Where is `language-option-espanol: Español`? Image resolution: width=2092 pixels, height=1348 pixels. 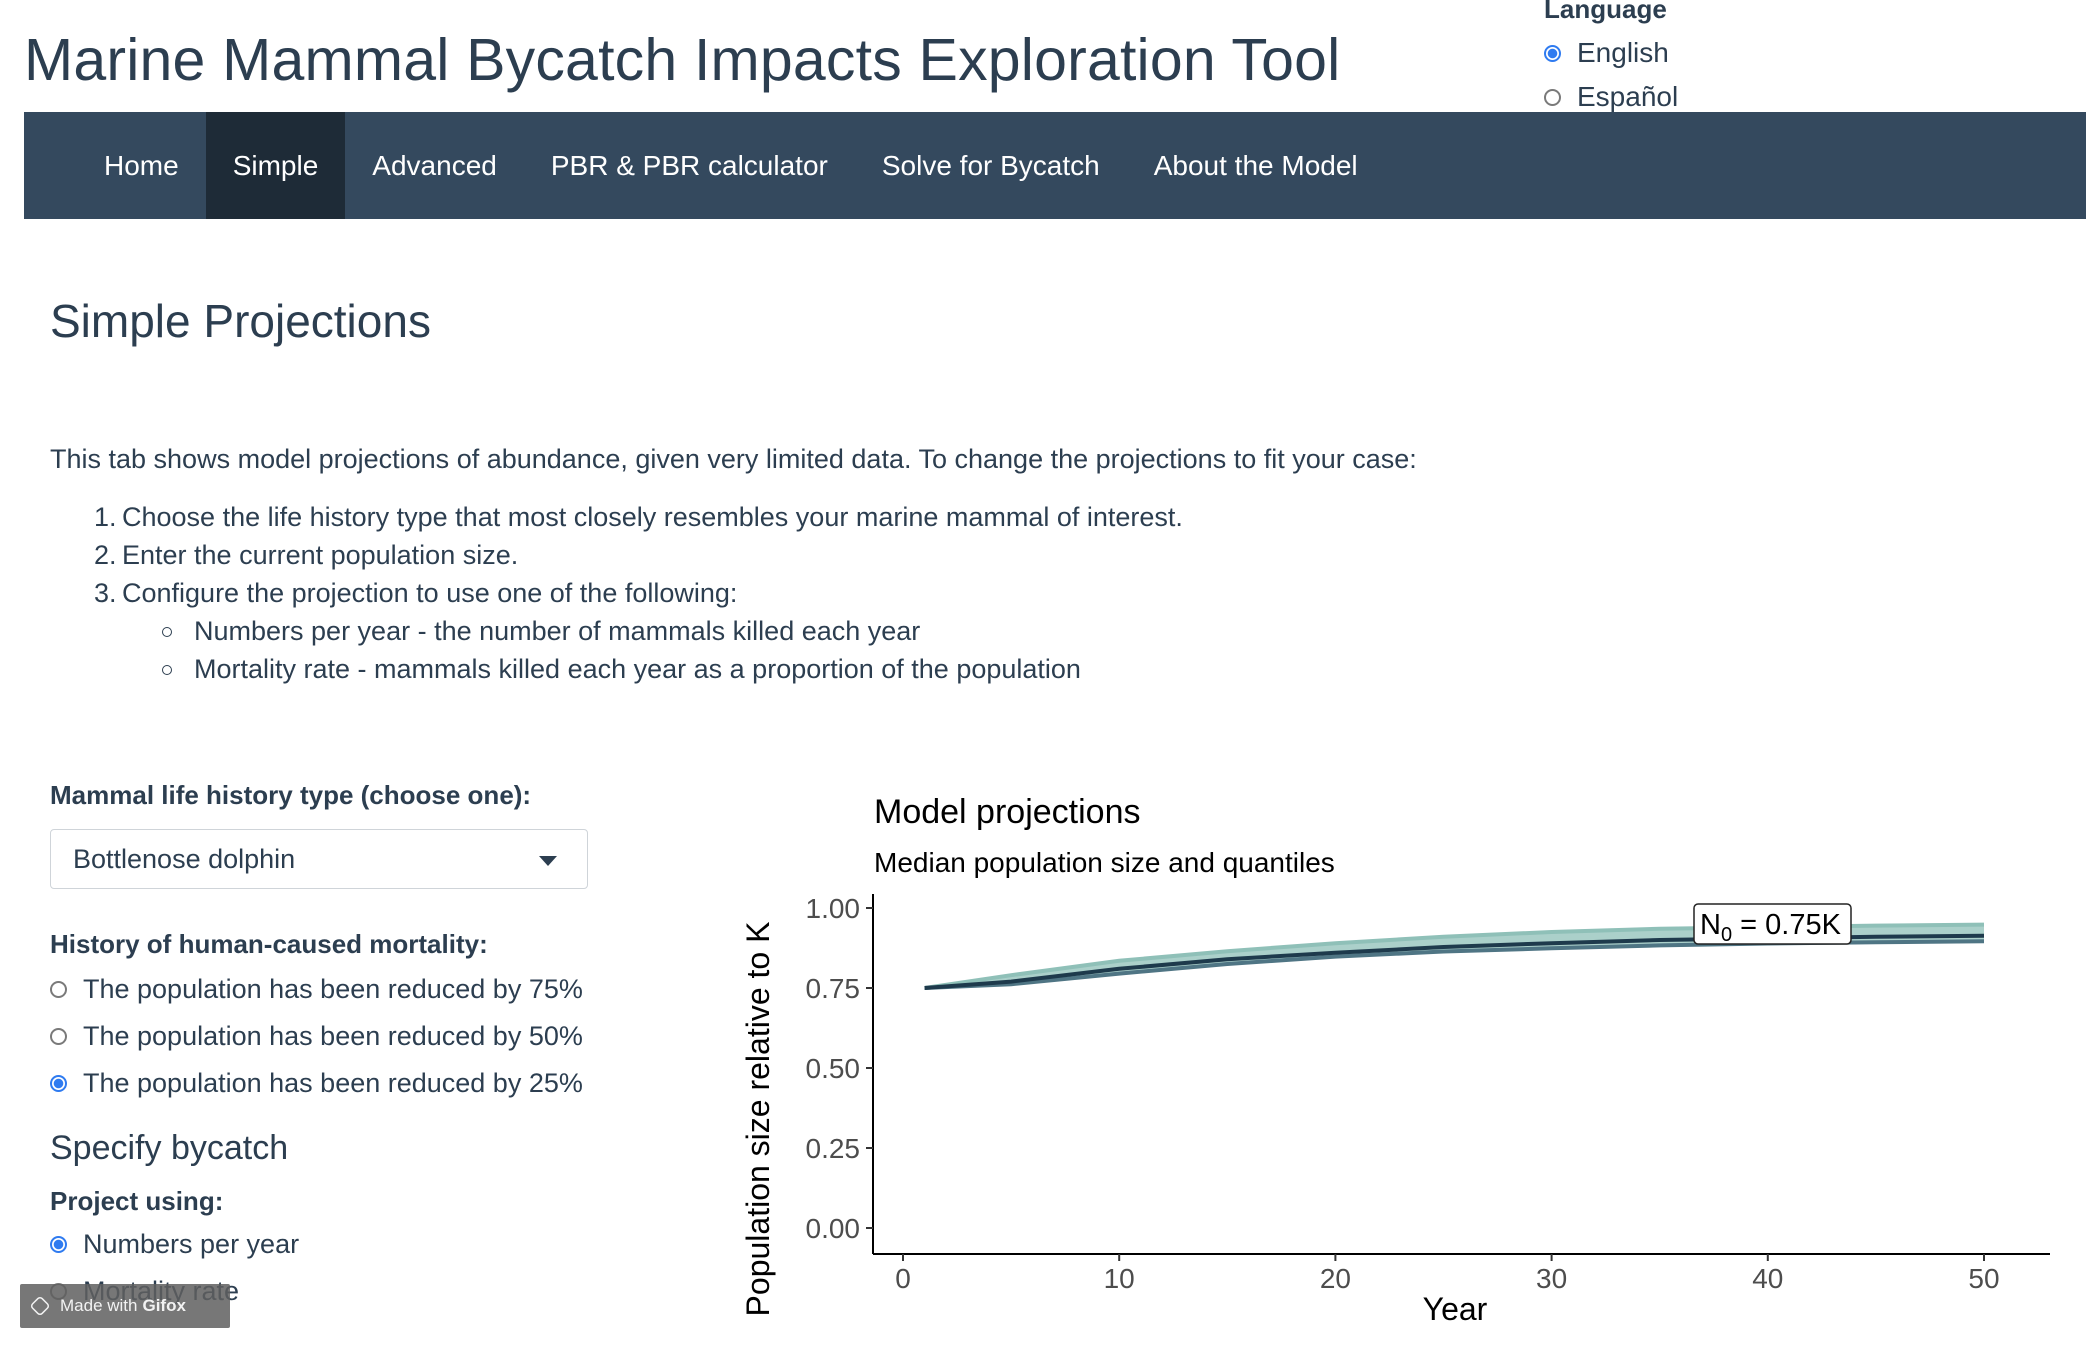
language-option-espanol: Español is located at coordinates (1664, 96).